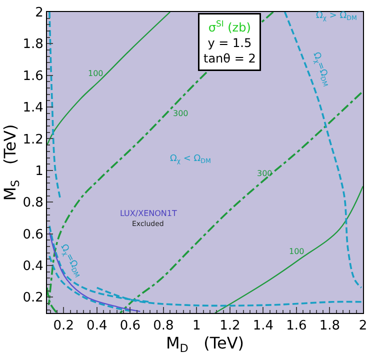  Describe the element at coordinates (148, 213) in the screenshot. I see `annotation: LUX/XENON1T` at that location.